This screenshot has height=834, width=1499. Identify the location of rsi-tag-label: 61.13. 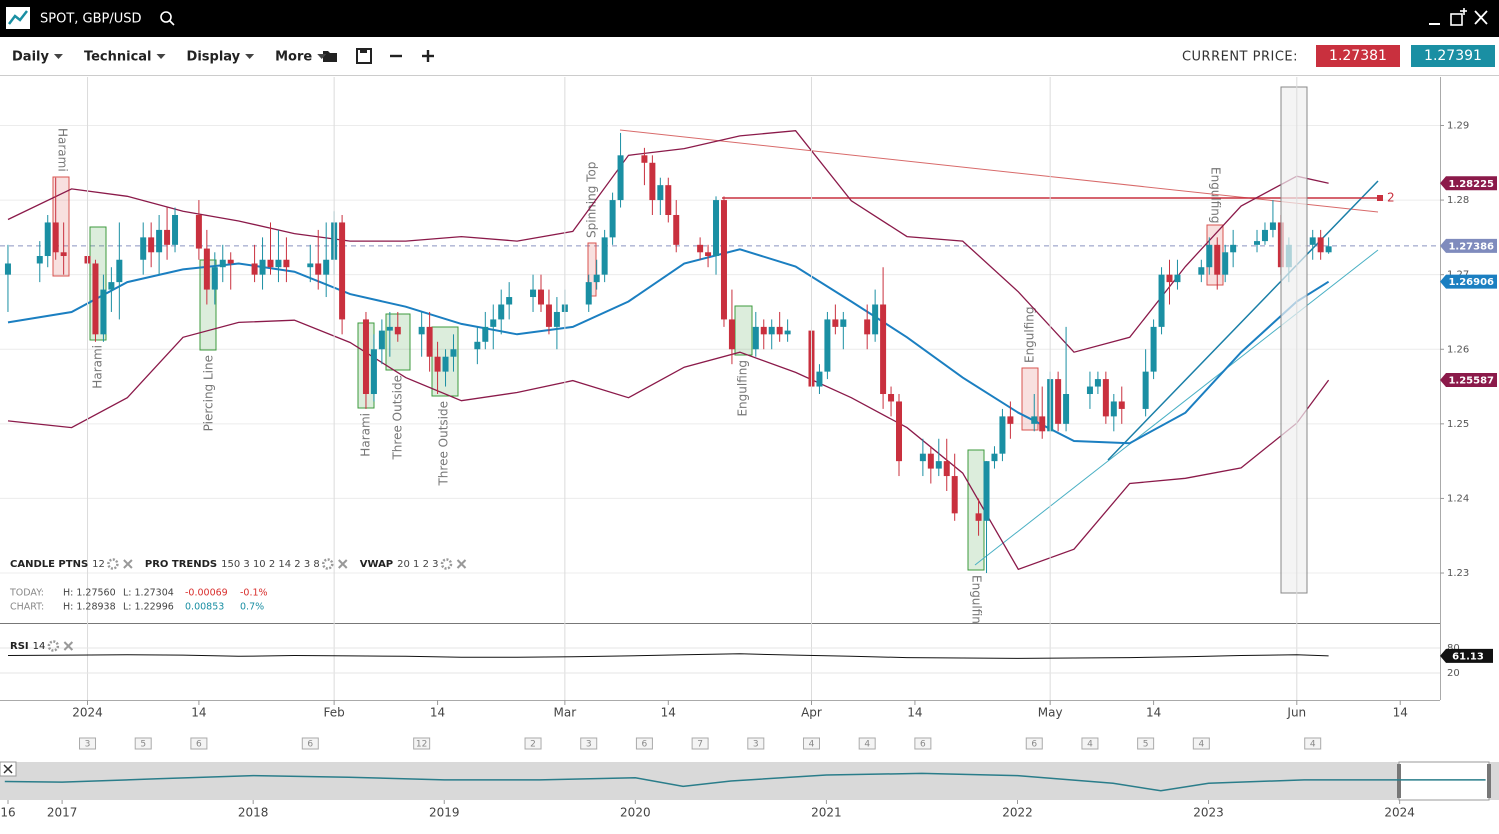
(1468, 656).